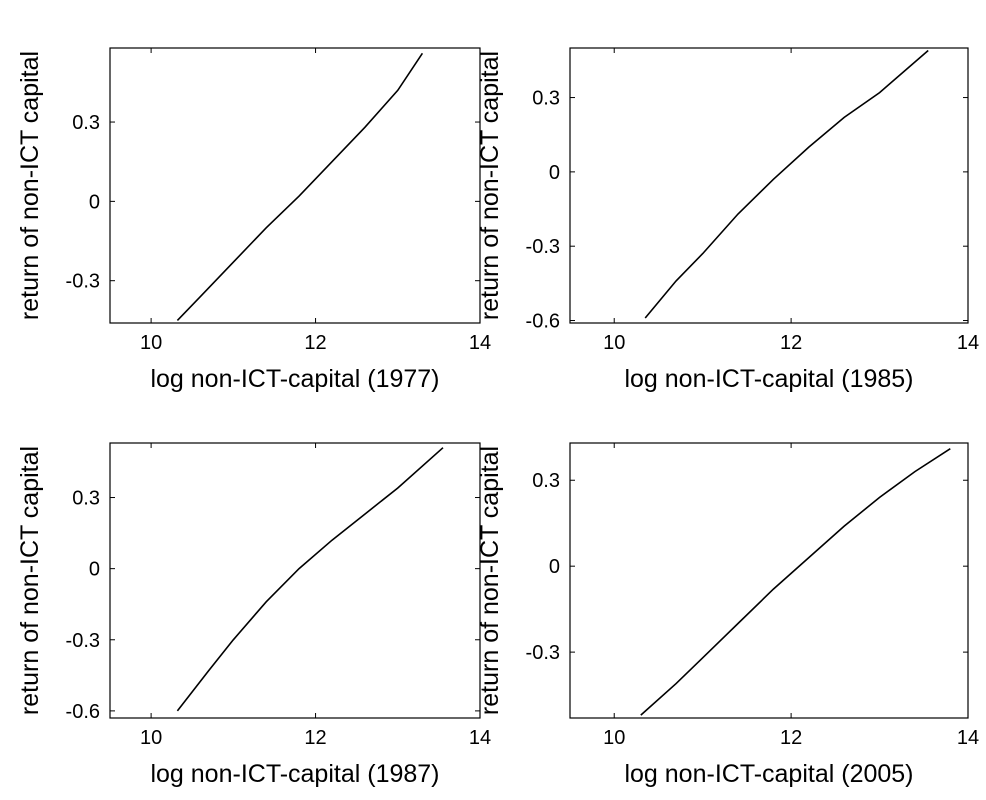  What do you see at coordinates (294, 379) in the screenshot?
I see `x-axis-label: log non-ICT-capital (1977)` at bounding box center [294, 379].